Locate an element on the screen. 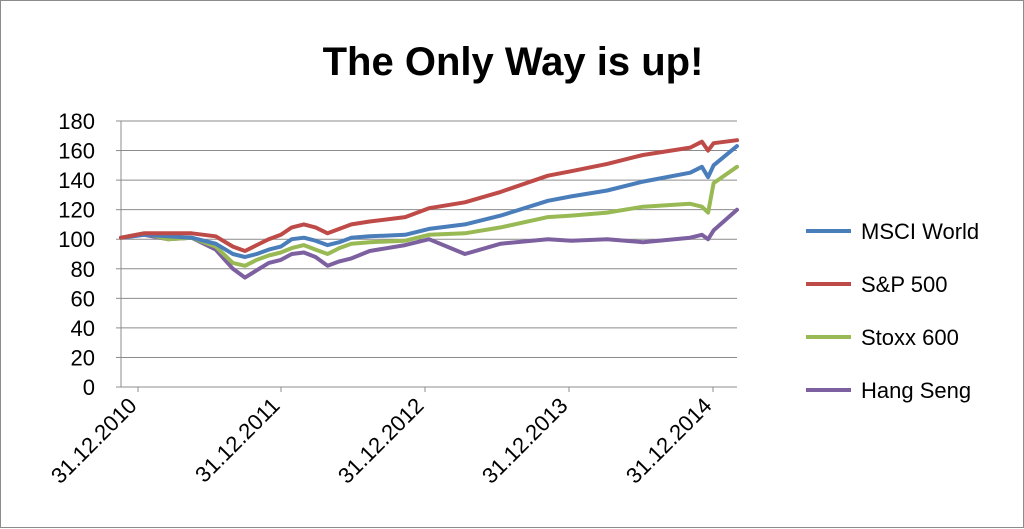 The width and height of the screenshot is (1024, 529). series-line-msci-world is located at coordinates (429, 201).